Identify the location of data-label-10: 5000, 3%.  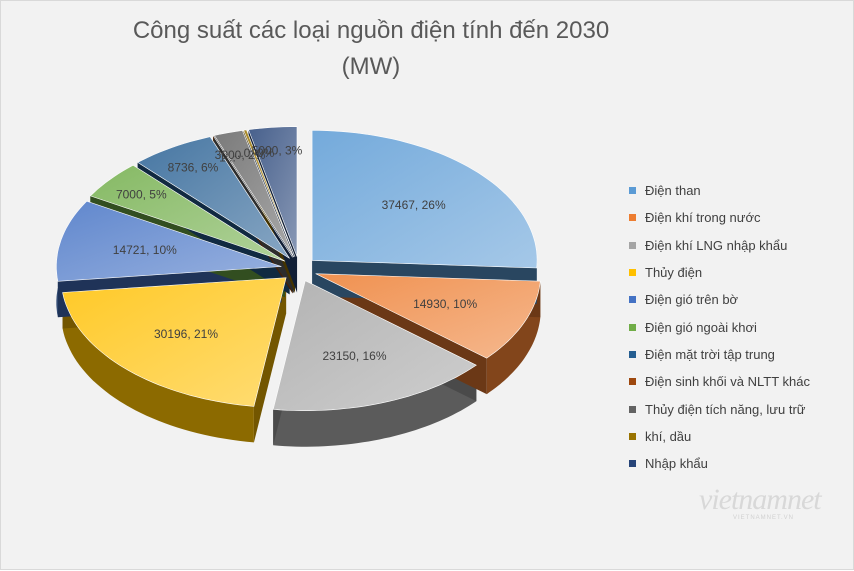
(277, 151).